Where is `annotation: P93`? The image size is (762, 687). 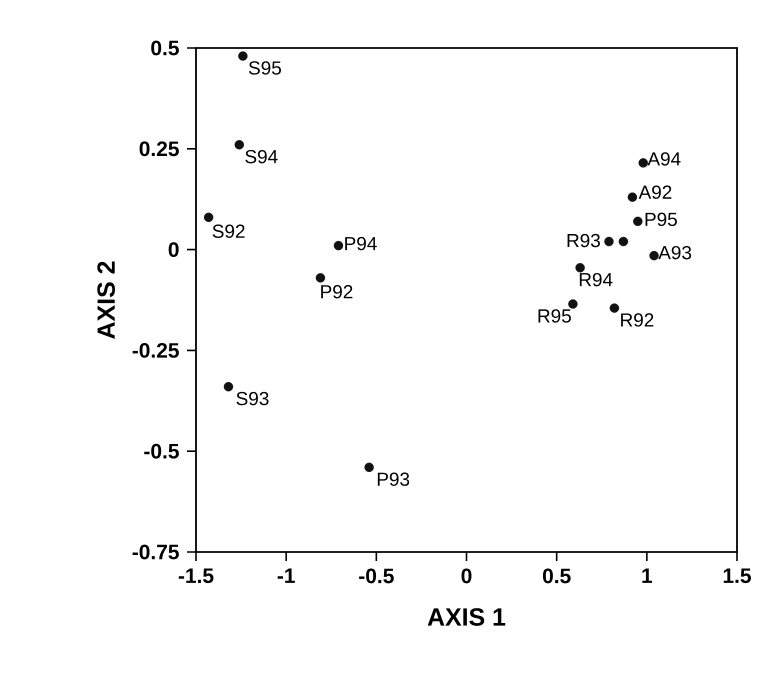 annotation: P93 is located at coordinates (394, 479).